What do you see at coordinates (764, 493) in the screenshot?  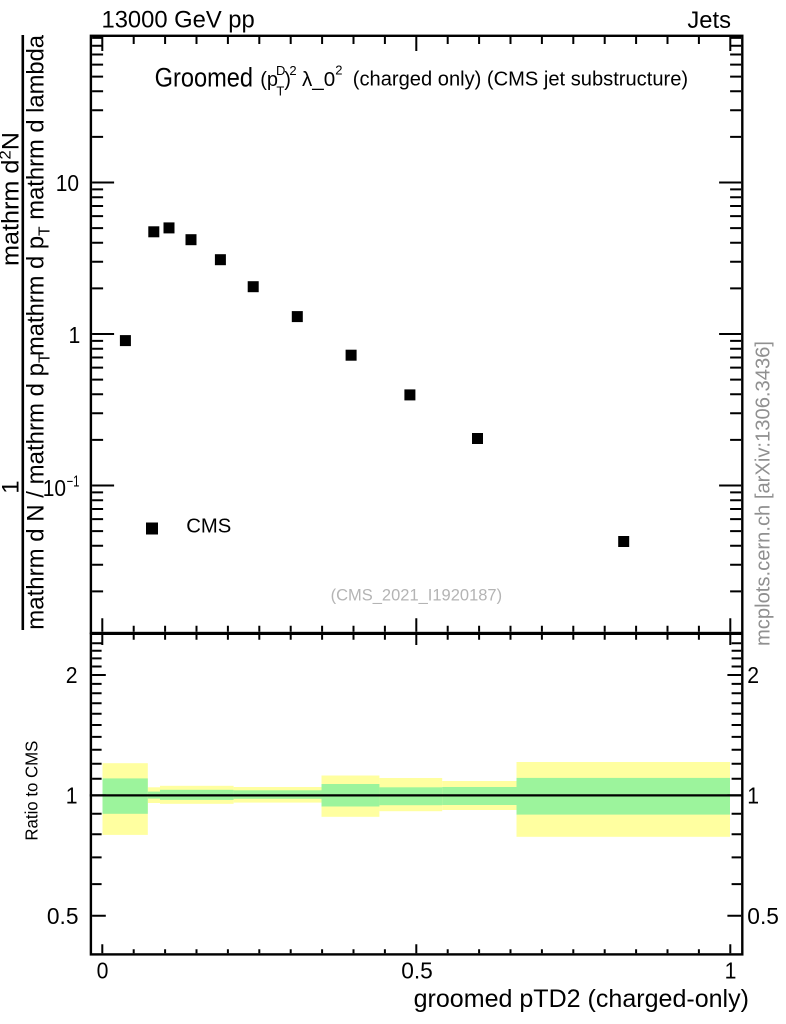 I see `svg-text:mcplots.cern.ch [arXiv:1306.34: mcplots.cern.ch [arXiv:1306.3436]` at bounding box center [764, 493].